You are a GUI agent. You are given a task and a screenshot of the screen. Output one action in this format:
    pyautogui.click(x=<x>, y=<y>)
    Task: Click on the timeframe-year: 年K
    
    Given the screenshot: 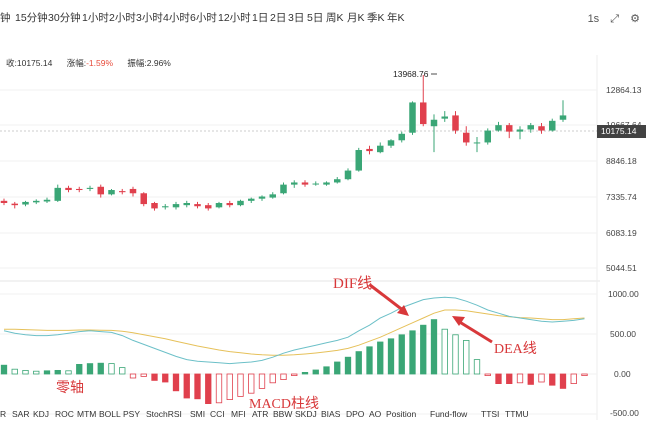 What is the action you would take?
    pyautogui.click(x=396, y=18)
    